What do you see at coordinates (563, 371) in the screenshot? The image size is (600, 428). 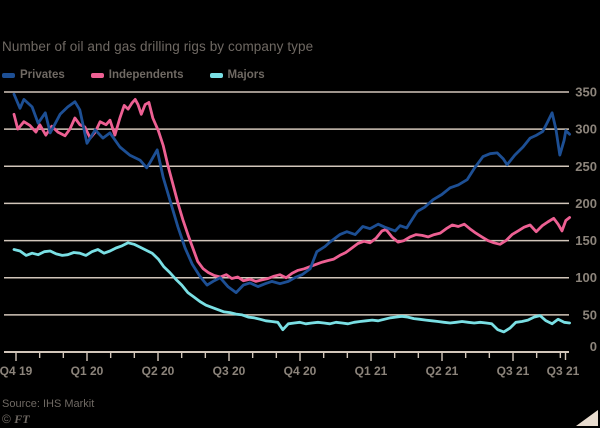 I see `x-axis-end-label: Q3 21` at bounding box center [563, 371].